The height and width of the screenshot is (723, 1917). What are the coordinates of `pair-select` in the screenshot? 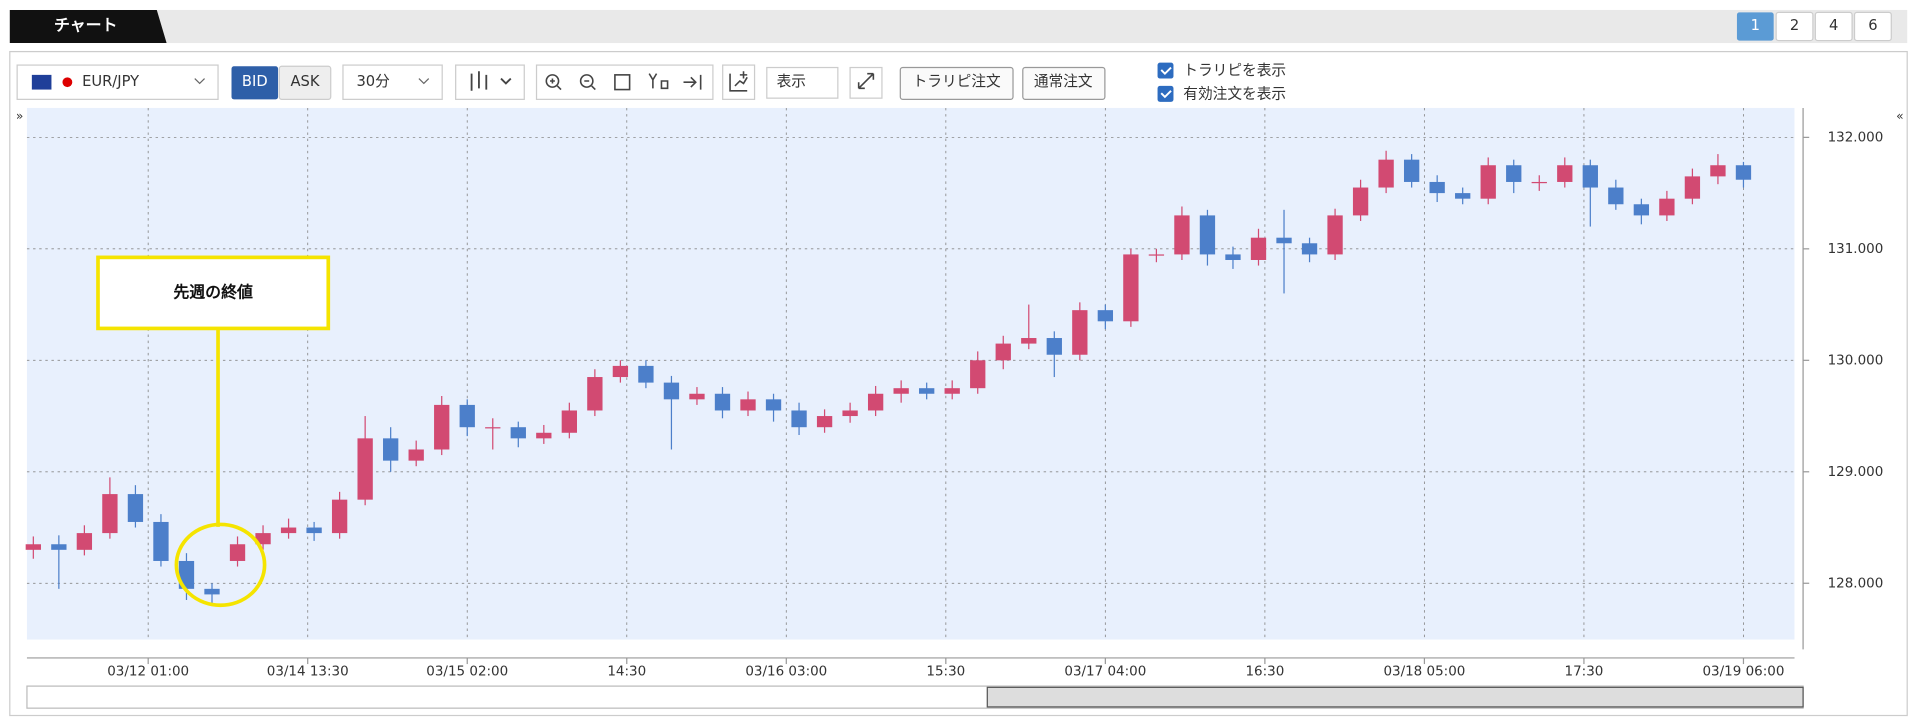 It's located at (117, 82).